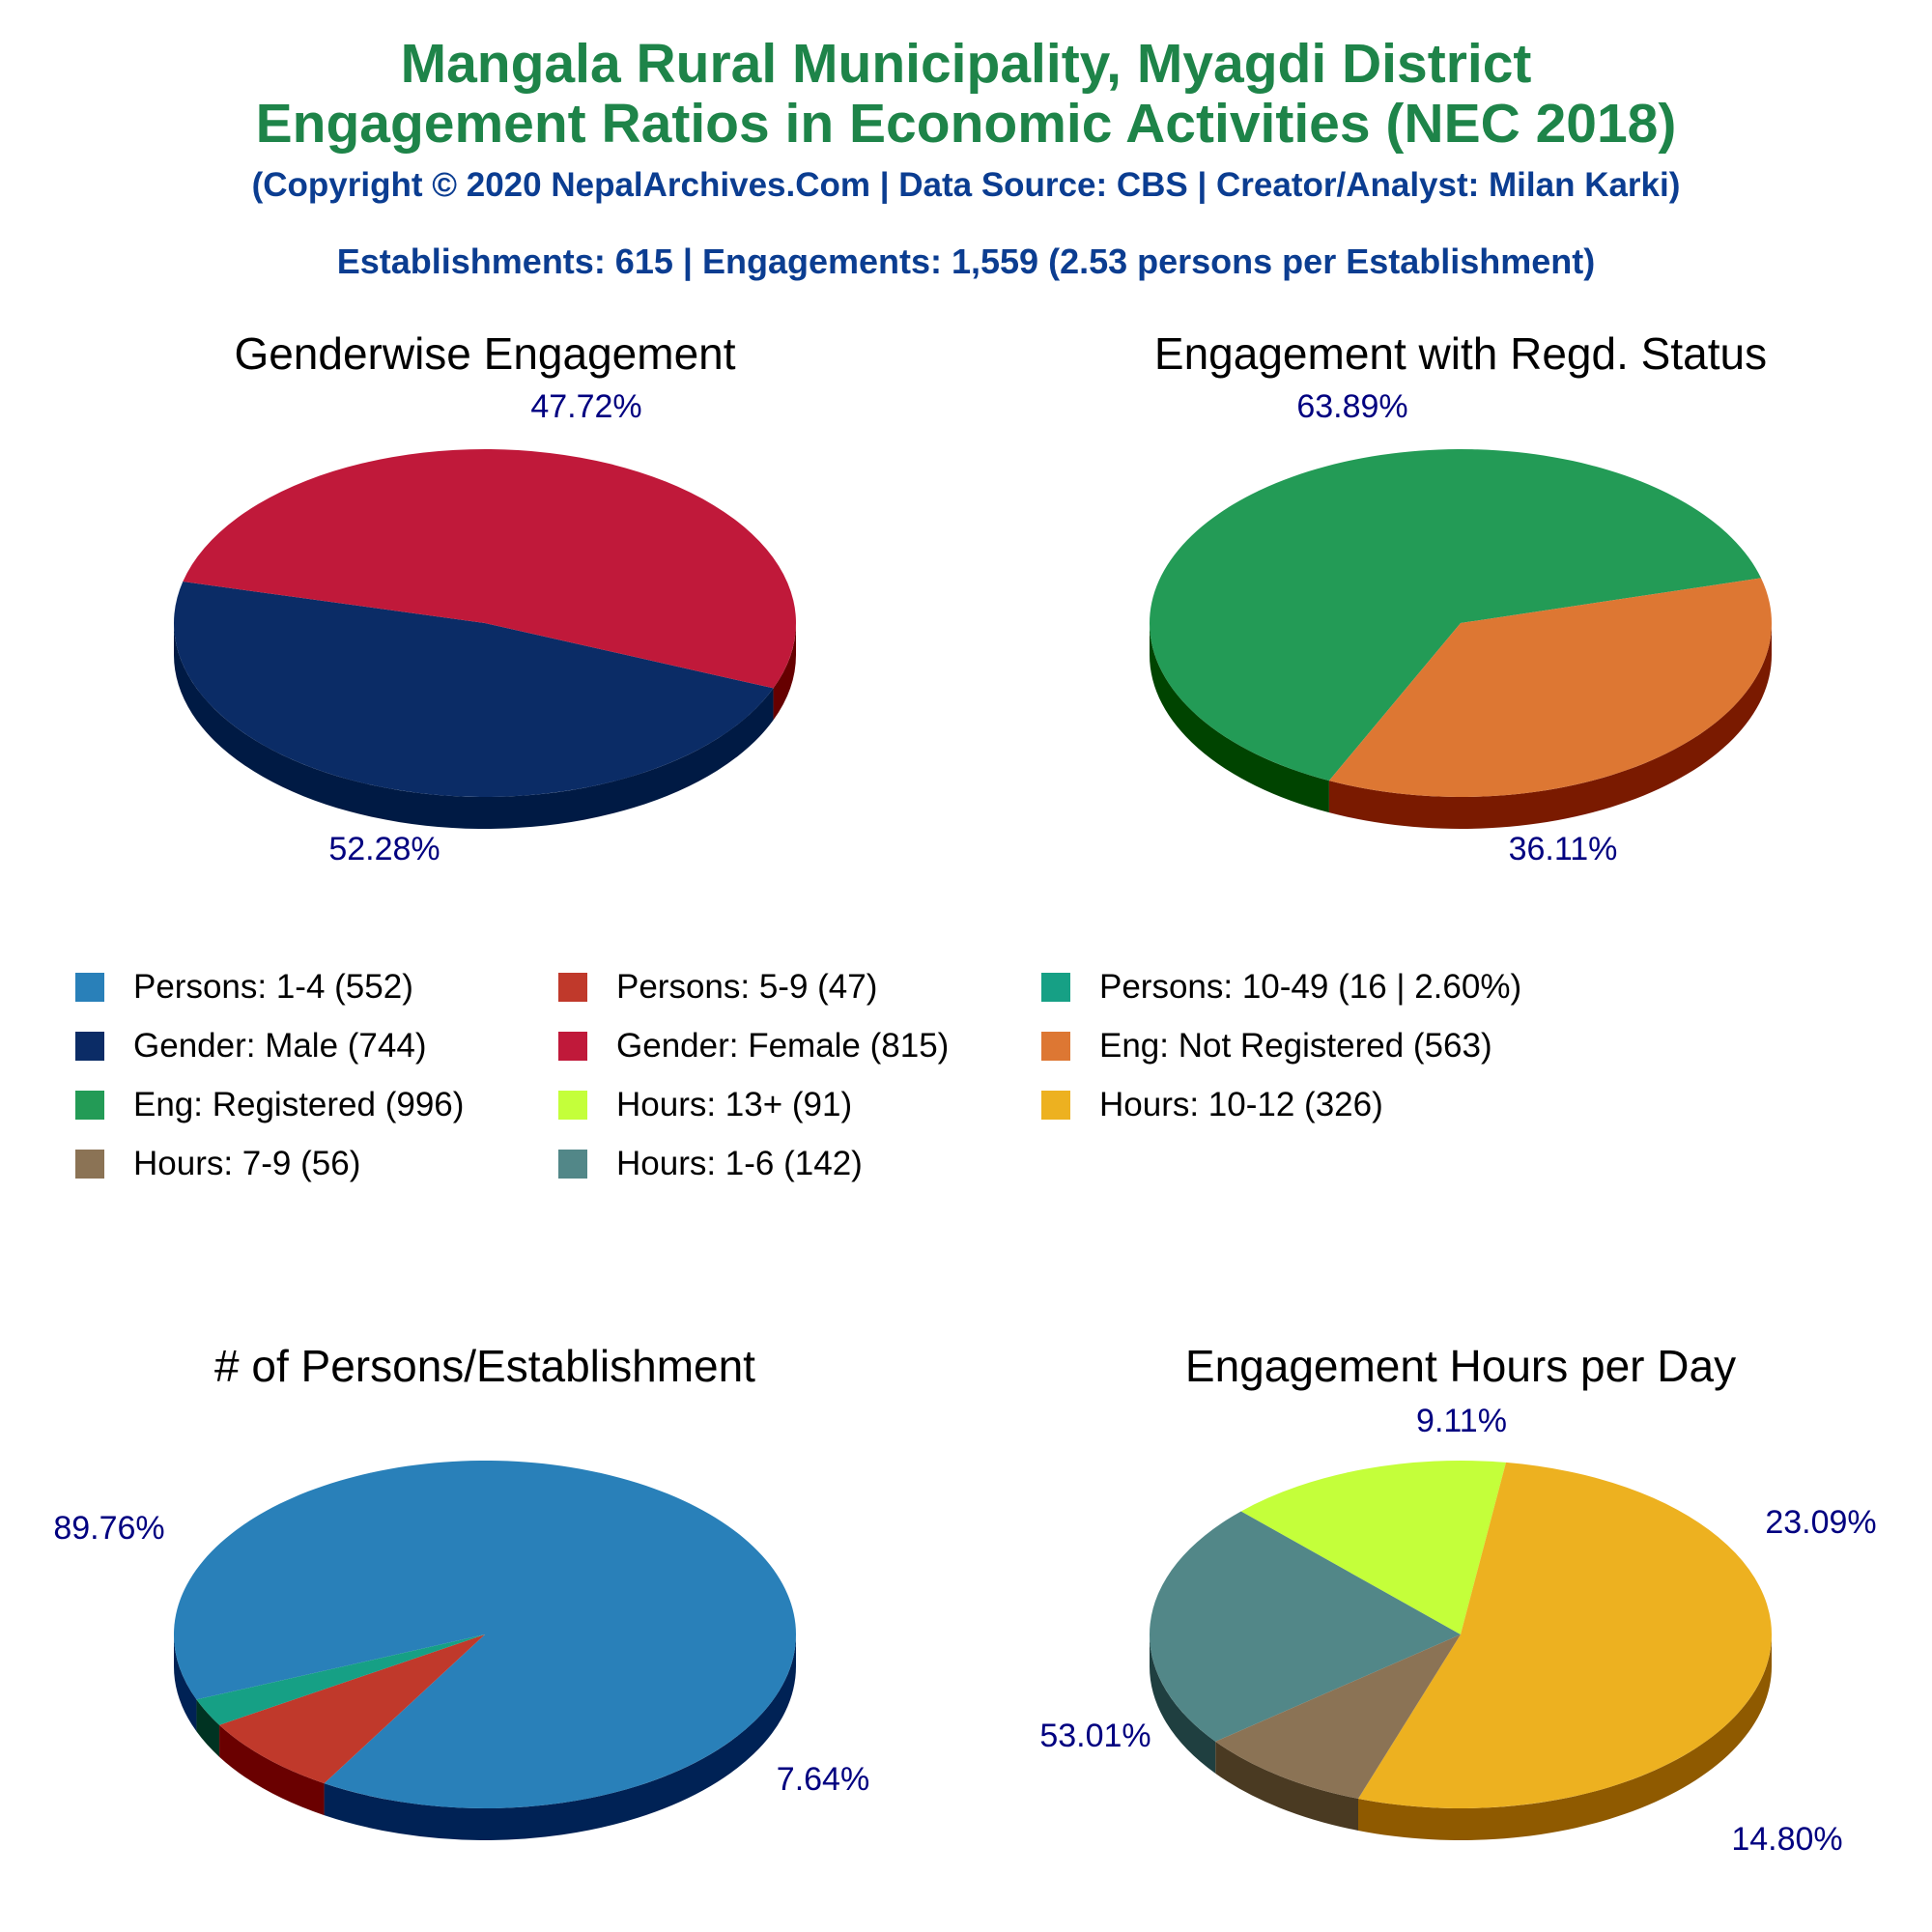 Image resolution: width=1932 pixels, height=1932 pixels. I want to click on legend-label: Persons: 5-9 (47), so click(747, 987).